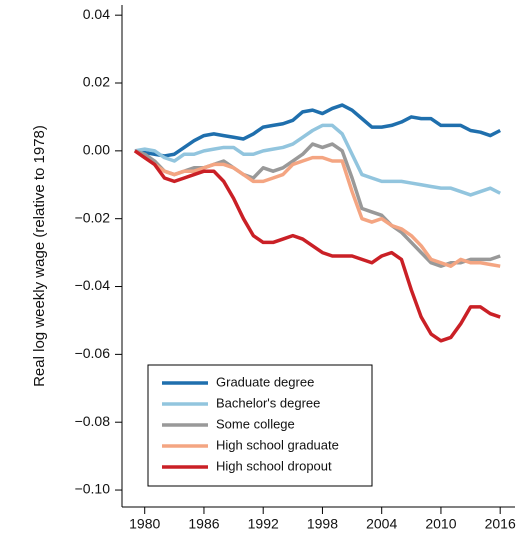 Image resolution: width=528 pixels, height=537 pixels. What do you see at coordinates (93, 489) in the screenshot?
I see `y-tick-label: −0.10` at bounding box center [93, 489].